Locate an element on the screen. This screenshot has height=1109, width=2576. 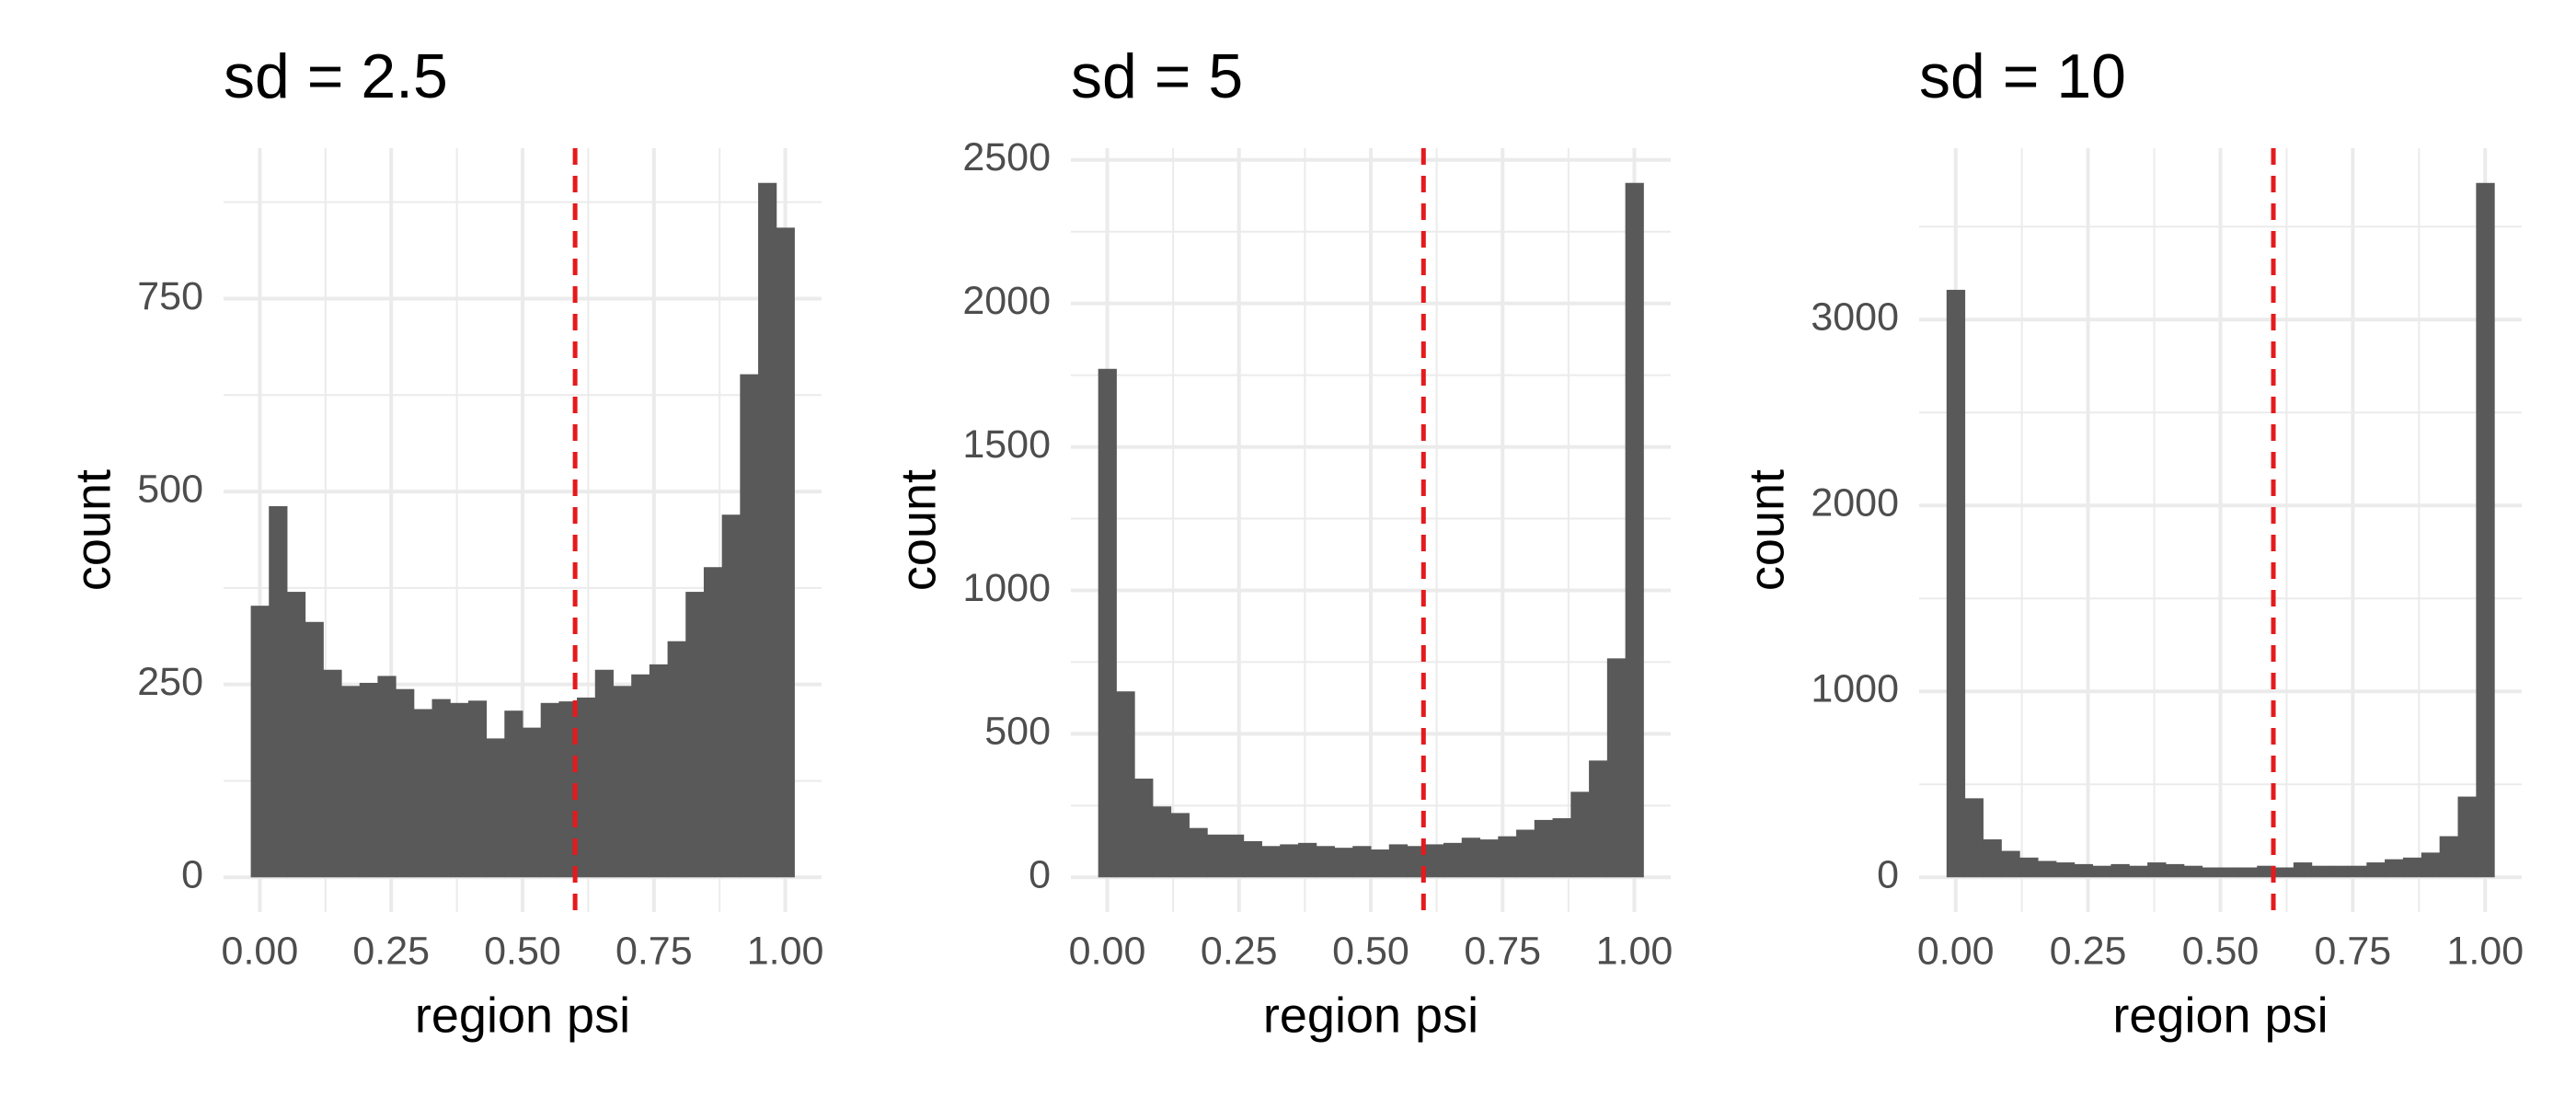
chart-title: sd = 2.5 is located at coordinates (336, 76).